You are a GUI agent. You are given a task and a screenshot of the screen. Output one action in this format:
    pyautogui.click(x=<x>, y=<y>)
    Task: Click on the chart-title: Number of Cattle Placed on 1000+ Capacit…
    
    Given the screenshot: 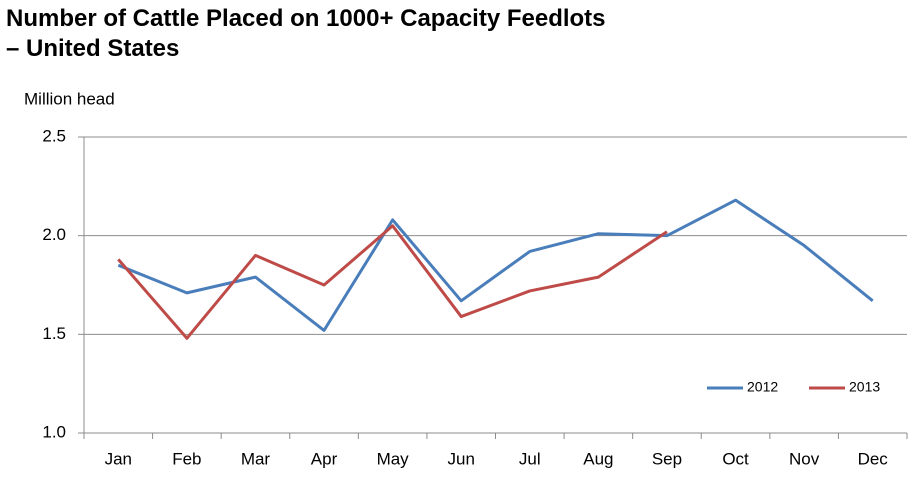 What is the action you would take?
    pyautogui.click(x=306, y=33)
    